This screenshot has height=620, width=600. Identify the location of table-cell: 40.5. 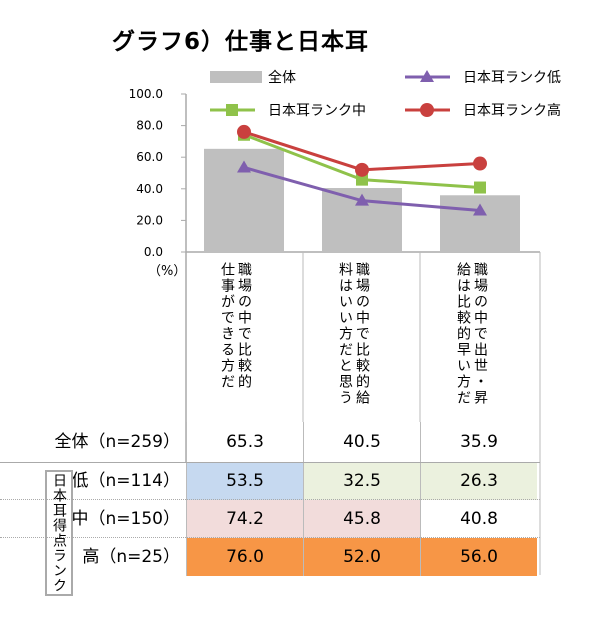
(361, 442).